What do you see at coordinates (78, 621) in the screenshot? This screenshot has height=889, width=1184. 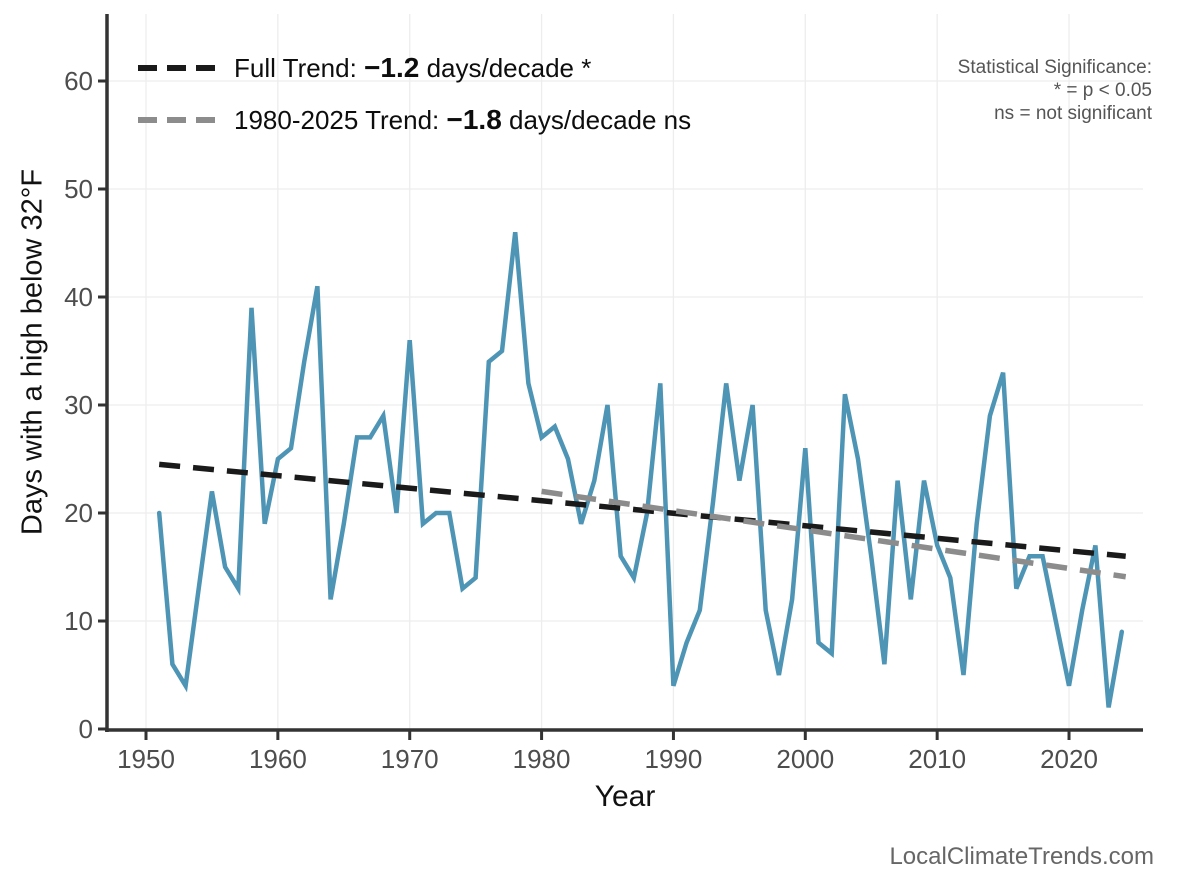 I see `y-tick-label-10: 10` at bounding box center [78, 621].